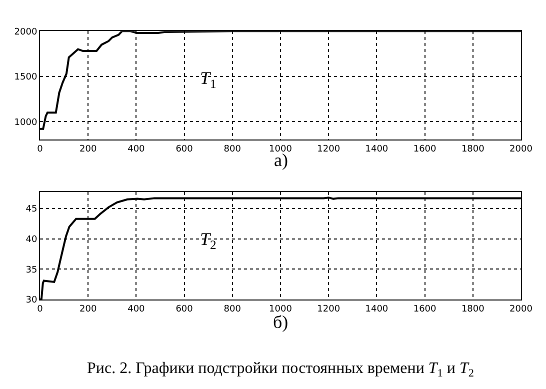  Describe the element at coordinates (280, 322) in the screenshot. I see `x-axis-title: б)` at that location.